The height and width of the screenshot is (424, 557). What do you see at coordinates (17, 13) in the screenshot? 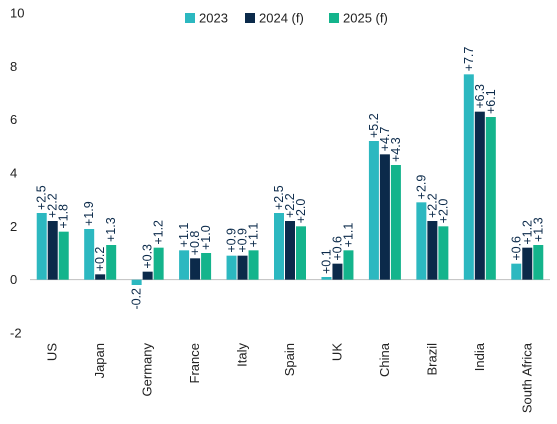
I see `y-tick-label: 10` at bounding box center [17, 13].